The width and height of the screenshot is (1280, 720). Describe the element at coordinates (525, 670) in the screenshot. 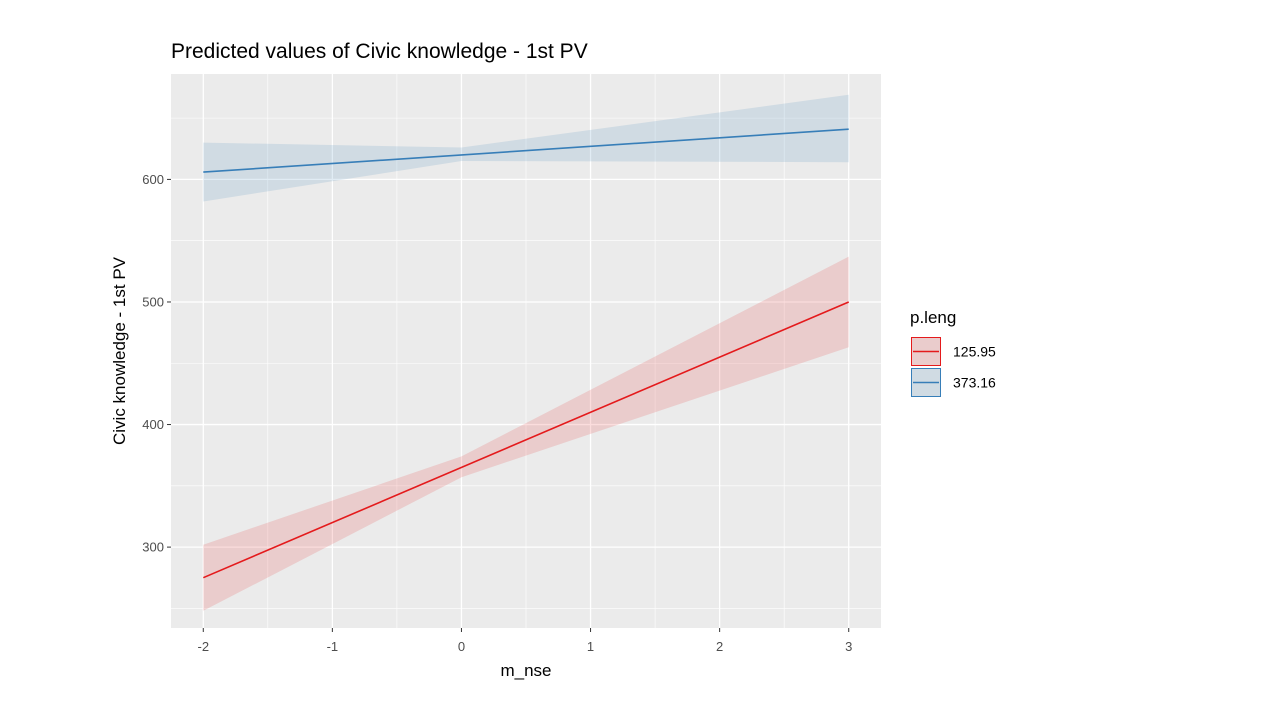

I see `x-axis-title: m_nse` at that location.